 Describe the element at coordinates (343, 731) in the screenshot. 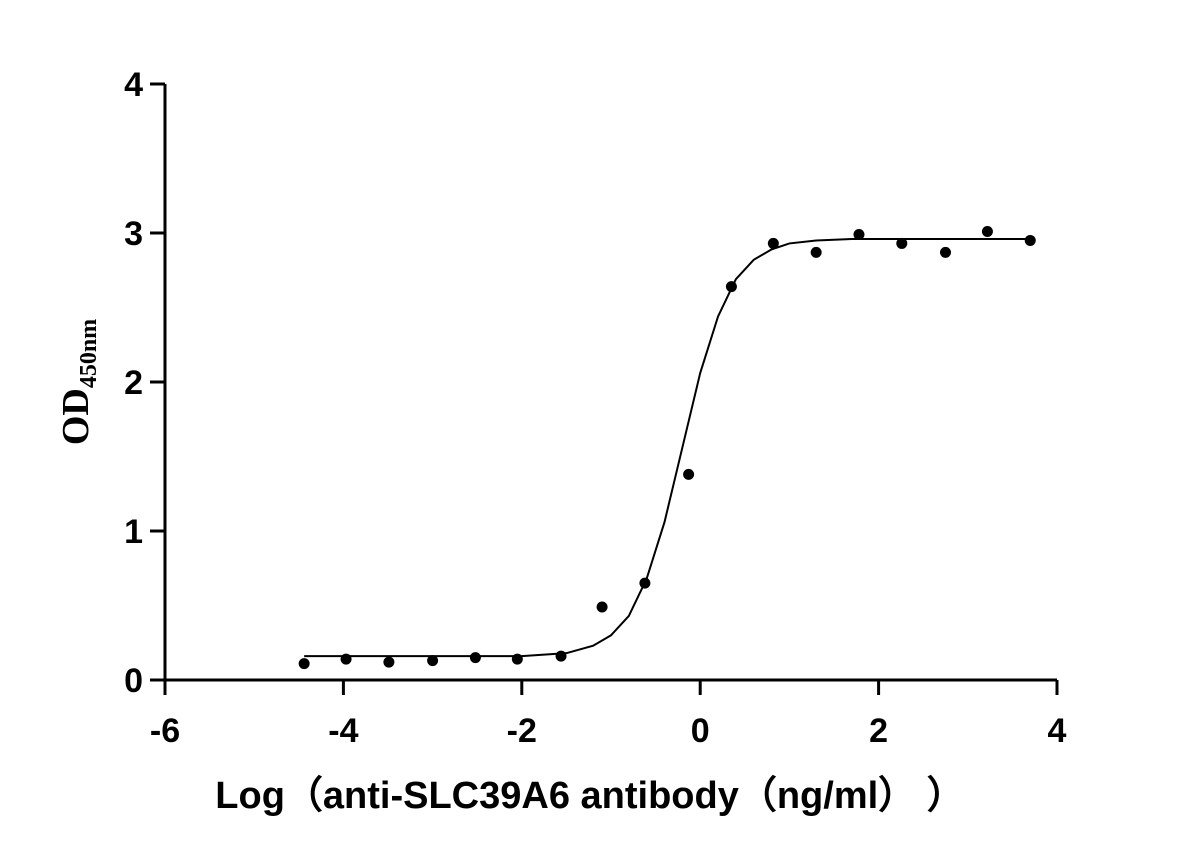

I see `x-tick-label: -4` at that location.